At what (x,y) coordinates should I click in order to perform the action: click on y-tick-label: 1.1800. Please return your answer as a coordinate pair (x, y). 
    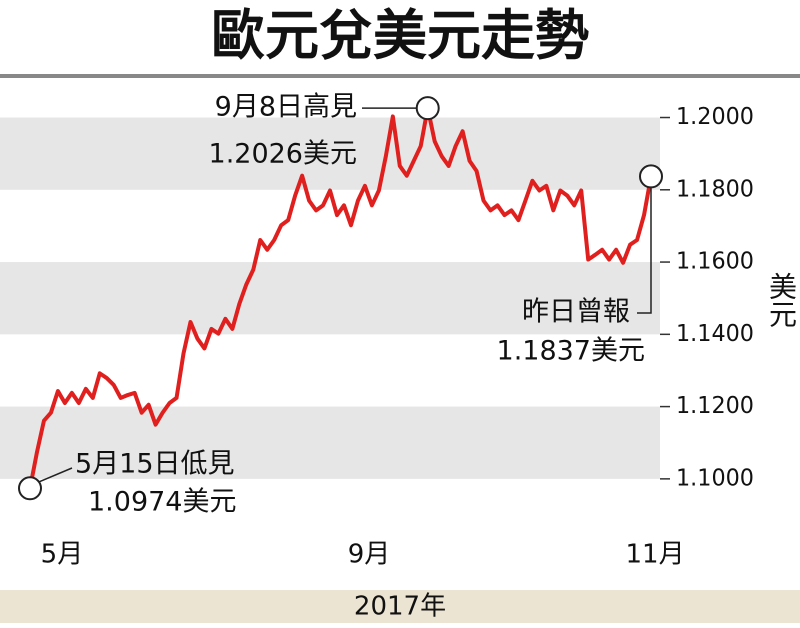
    Looking at the image, I should click on (715, 189).